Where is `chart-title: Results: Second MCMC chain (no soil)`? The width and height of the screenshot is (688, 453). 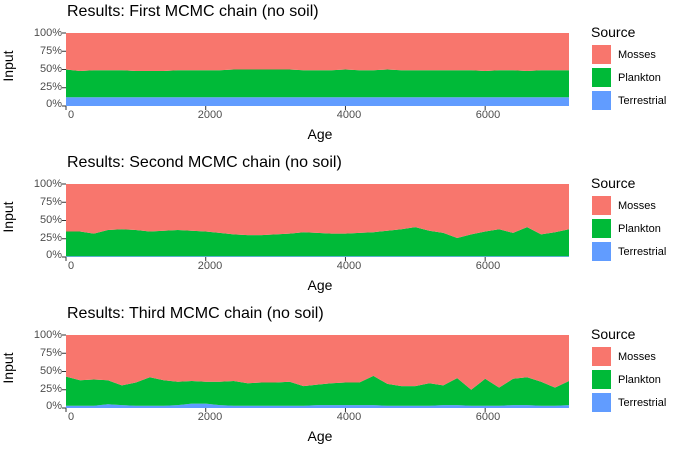 chart-title: Results: Second MCMC chain (no soil) is located at coordinates (204, 162).